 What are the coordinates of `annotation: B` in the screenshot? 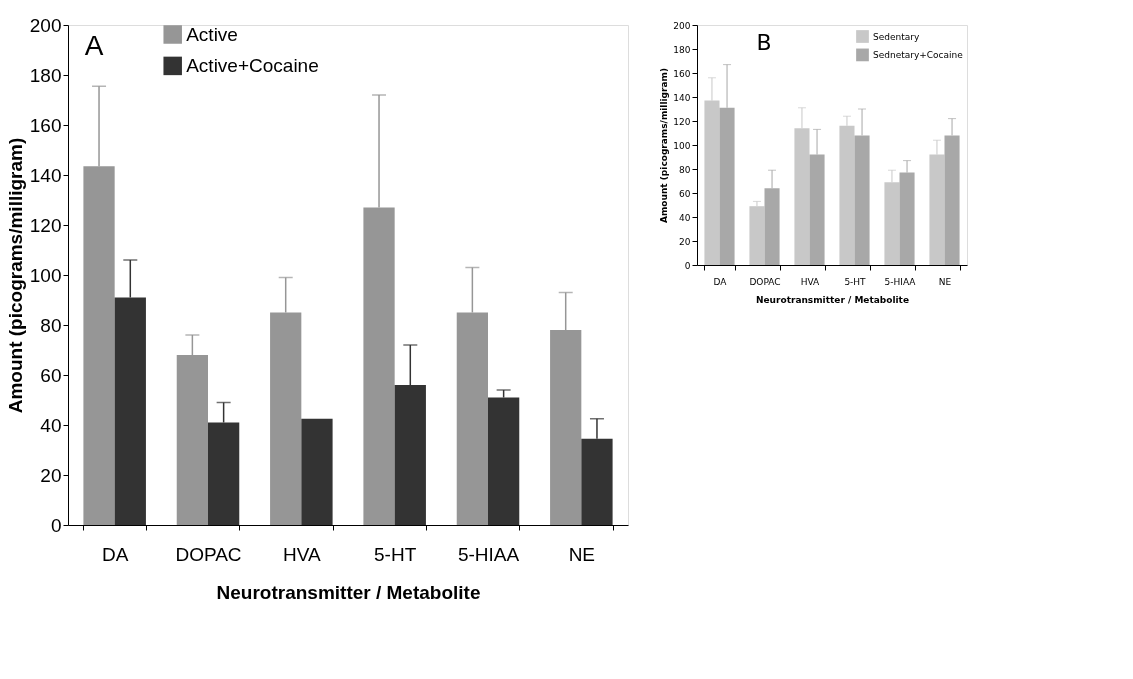 It's located at (764, 42).